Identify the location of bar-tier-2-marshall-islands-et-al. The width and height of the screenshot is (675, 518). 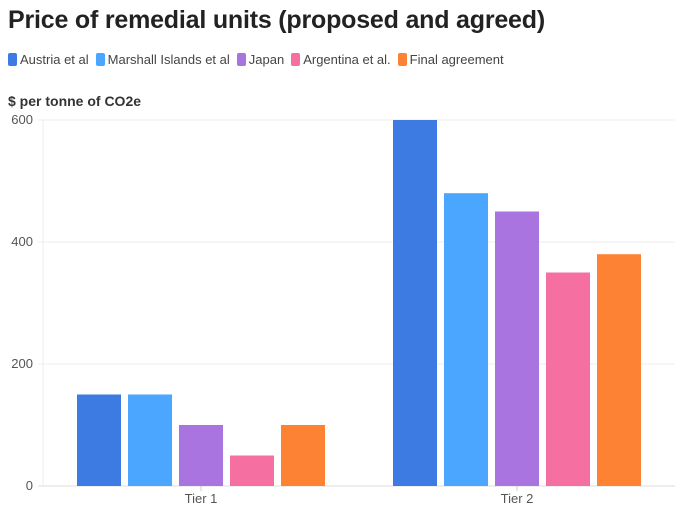
(466, 339).